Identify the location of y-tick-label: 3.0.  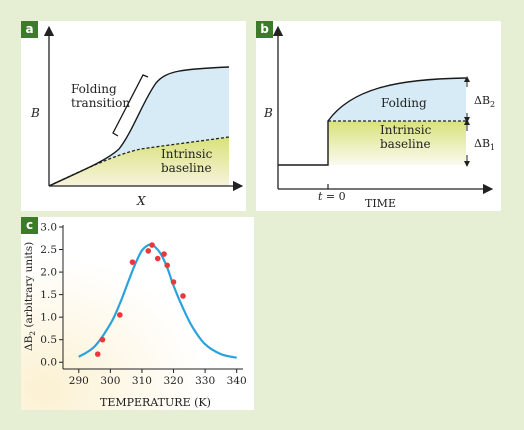
(48, 228).